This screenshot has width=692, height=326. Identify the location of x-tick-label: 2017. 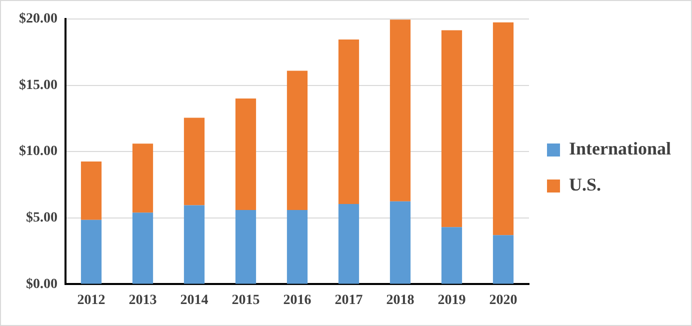
(348, 300).